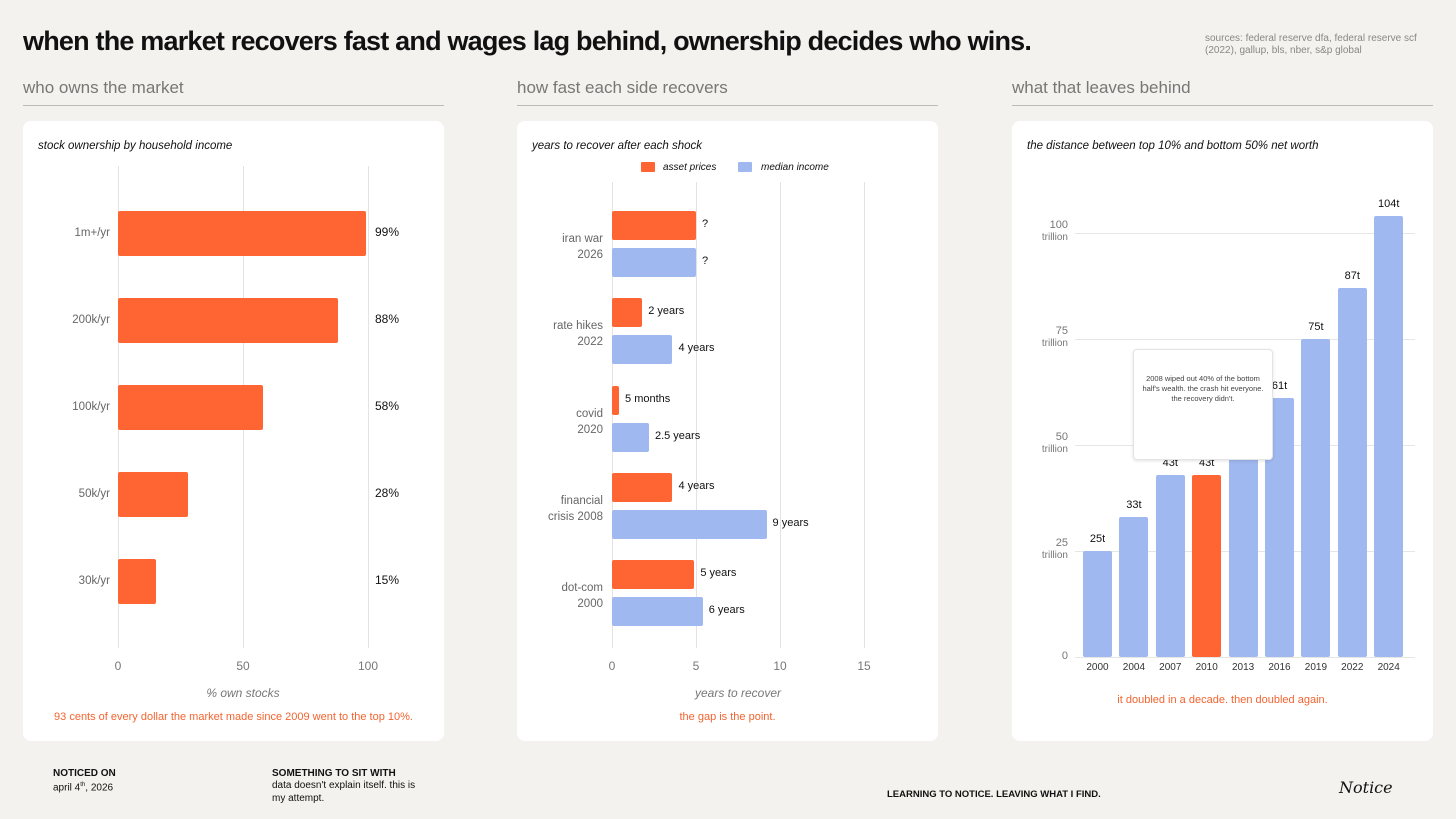  I want to click on x-tick-label: 100, so click(368, 666).